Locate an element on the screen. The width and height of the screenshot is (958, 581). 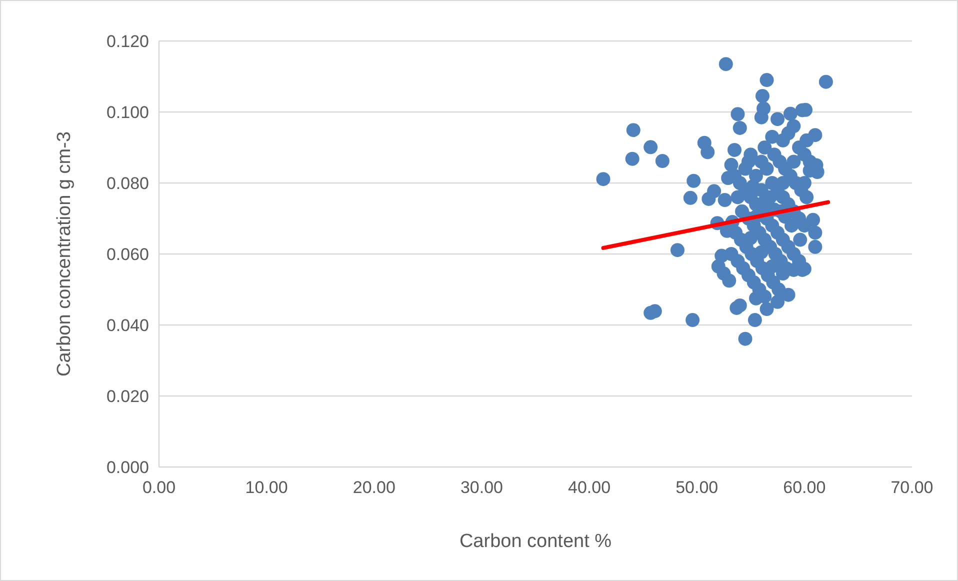
x-tick-label: 20.00 is located at coordinates (374, 487).